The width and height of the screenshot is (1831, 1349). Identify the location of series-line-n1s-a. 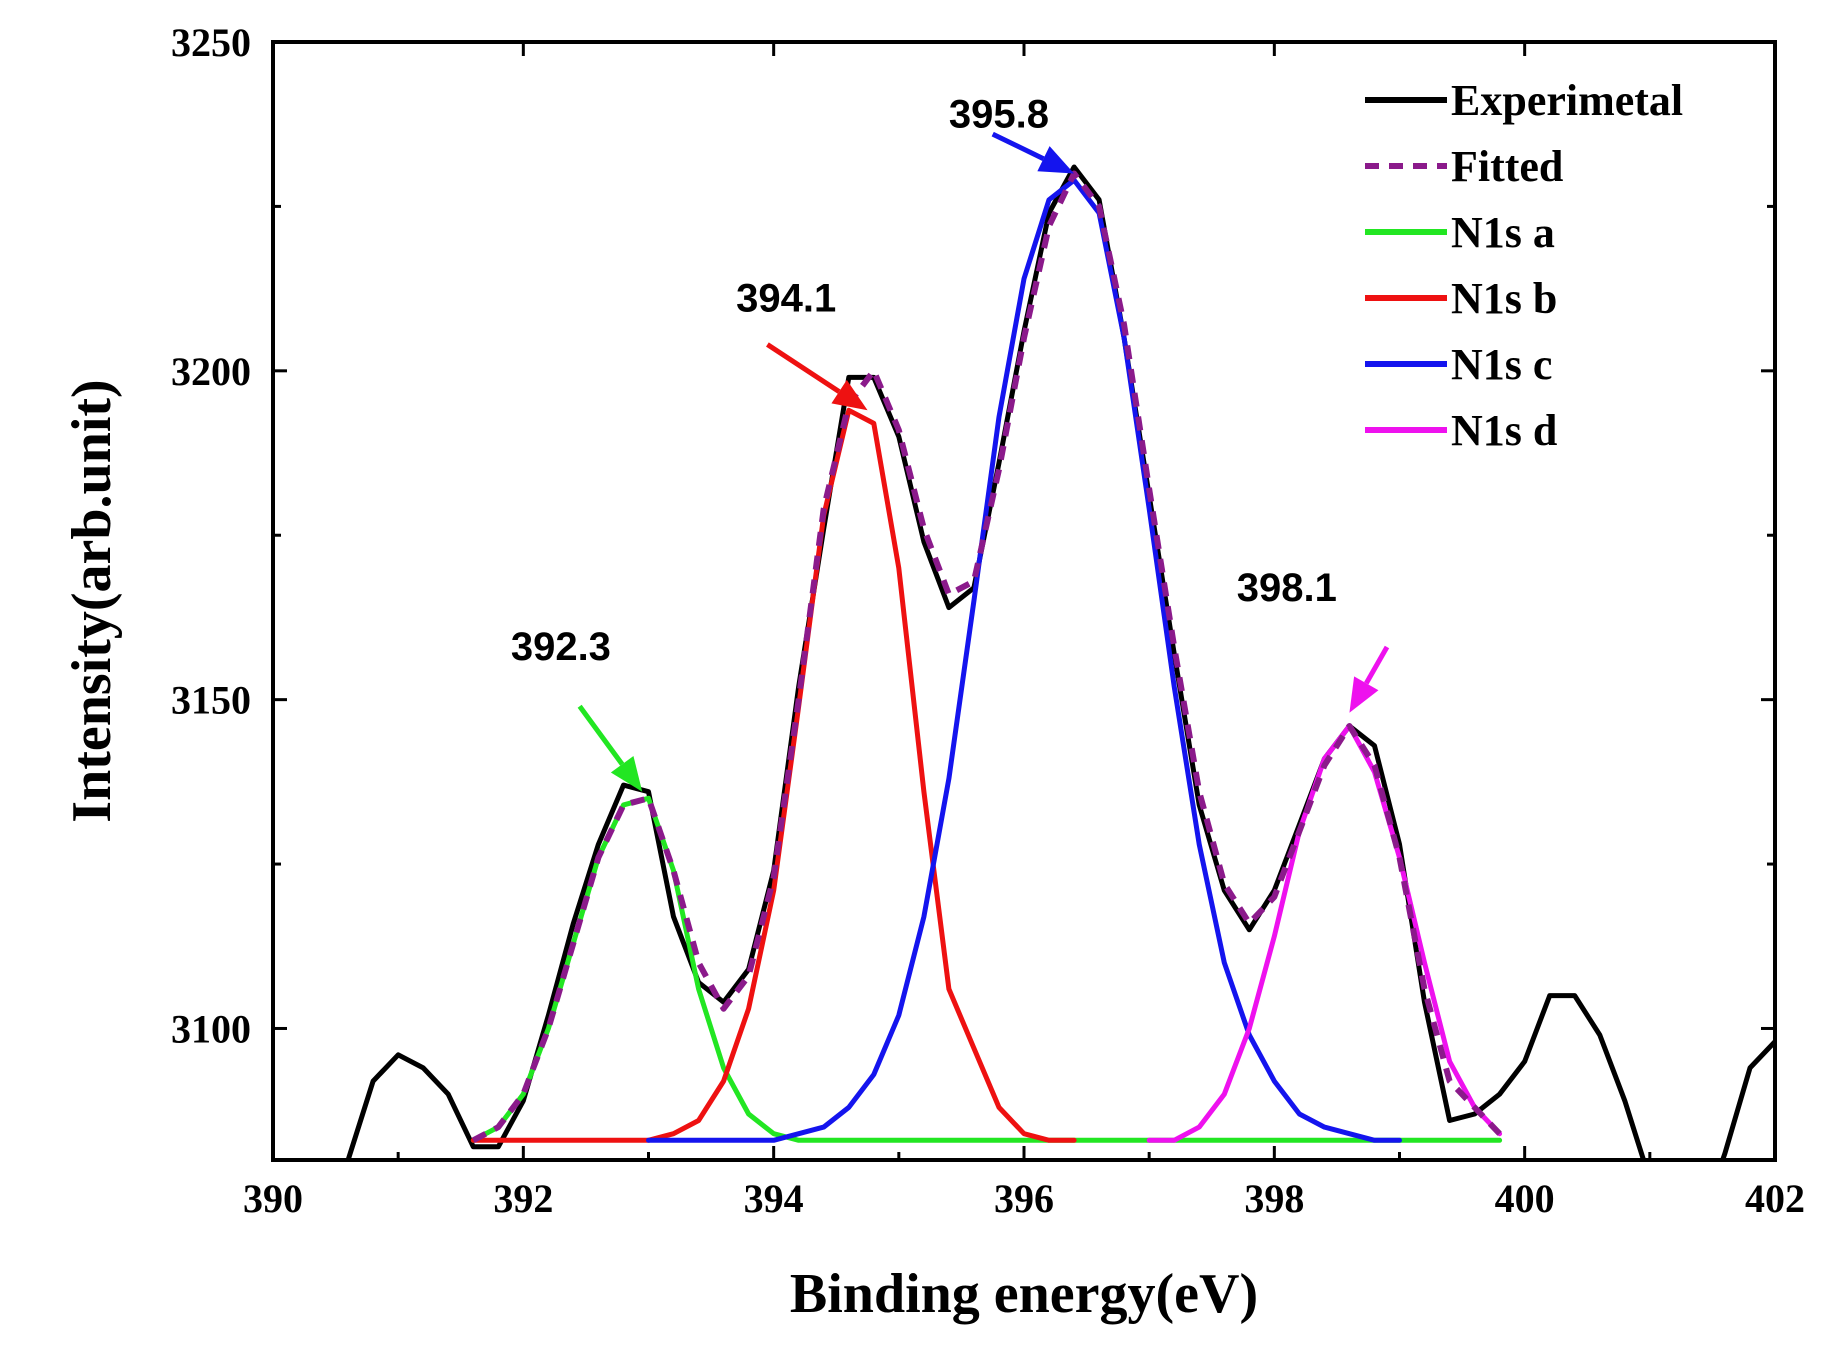
(986, 969).